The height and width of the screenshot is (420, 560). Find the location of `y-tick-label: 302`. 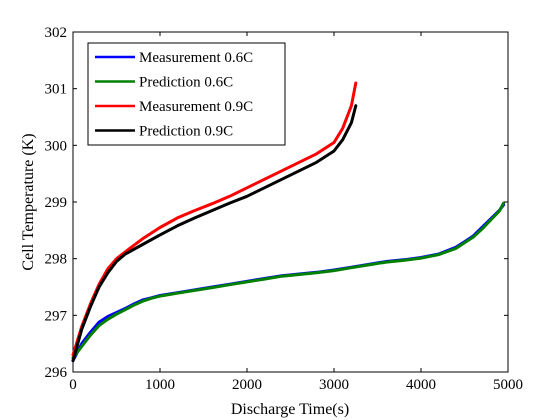

y-tick-label: 302 is located at coordinates (56, 33).